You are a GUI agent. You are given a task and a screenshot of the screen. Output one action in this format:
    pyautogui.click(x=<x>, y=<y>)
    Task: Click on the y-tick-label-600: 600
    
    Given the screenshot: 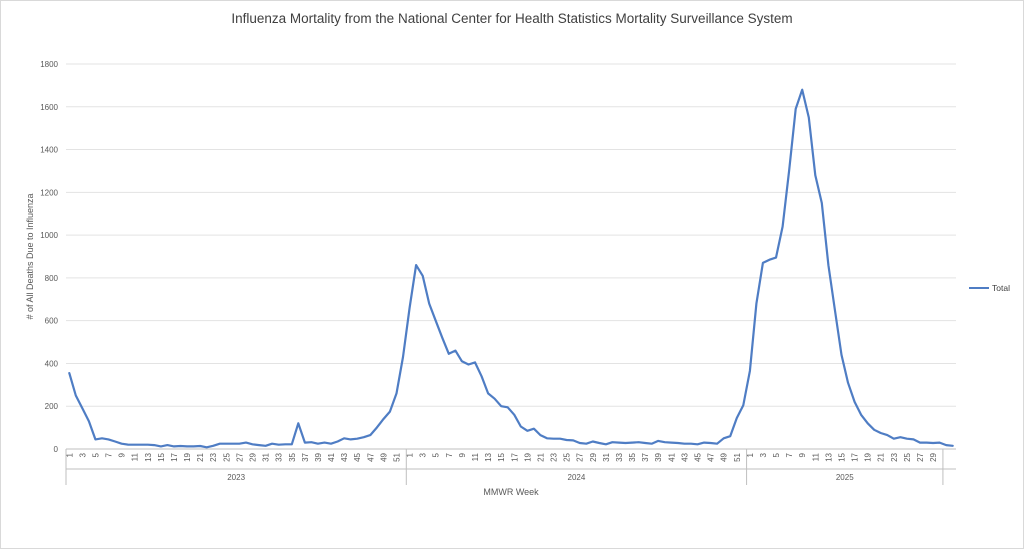 What is the action you would take?
    pyautogui.click(x=52, y=321)
    